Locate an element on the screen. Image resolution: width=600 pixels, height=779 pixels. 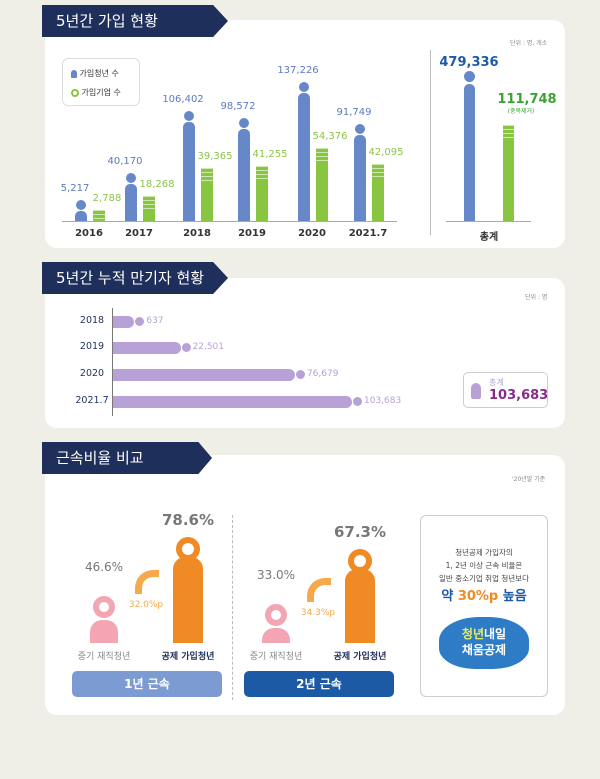
y-axis is located at coordinates (112, 362).